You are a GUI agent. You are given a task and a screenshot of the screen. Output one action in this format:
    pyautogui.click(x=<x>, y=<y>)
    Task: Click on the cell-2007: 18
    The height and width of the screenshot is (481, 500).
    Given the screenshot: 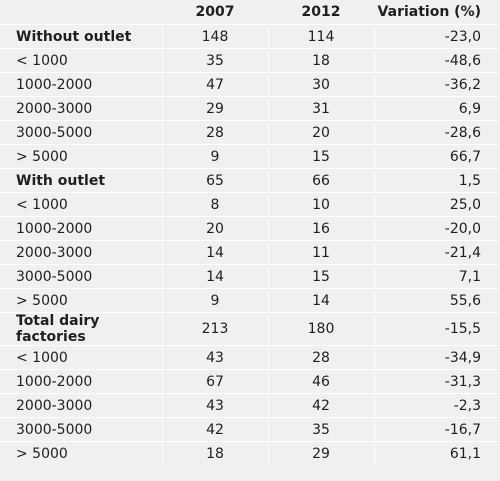 What is the action you would take?
    pyautogui.click(x=215, y=453)
    